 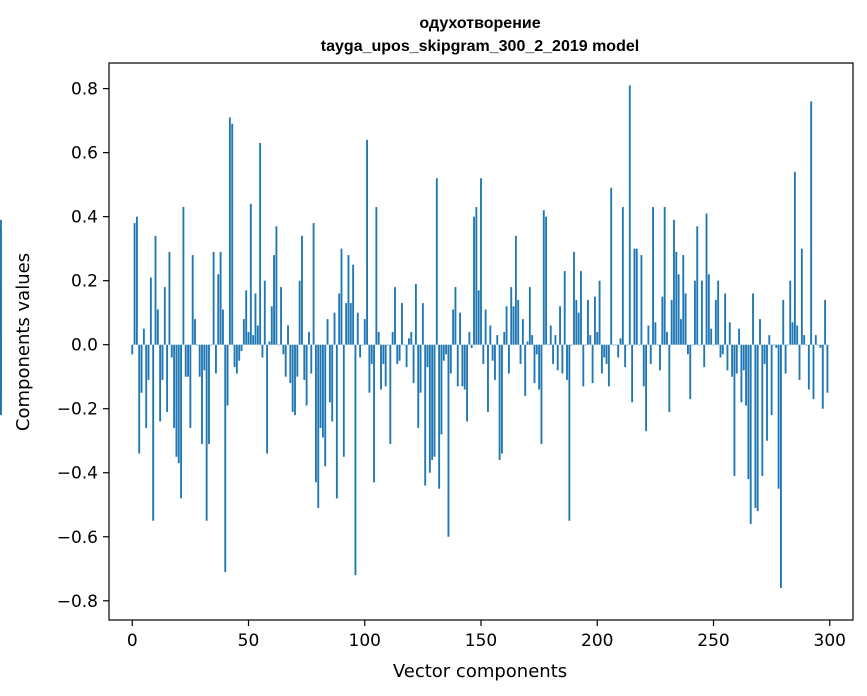 I want to click on x-axis-label: Vector components, so click(x=480, y=671).